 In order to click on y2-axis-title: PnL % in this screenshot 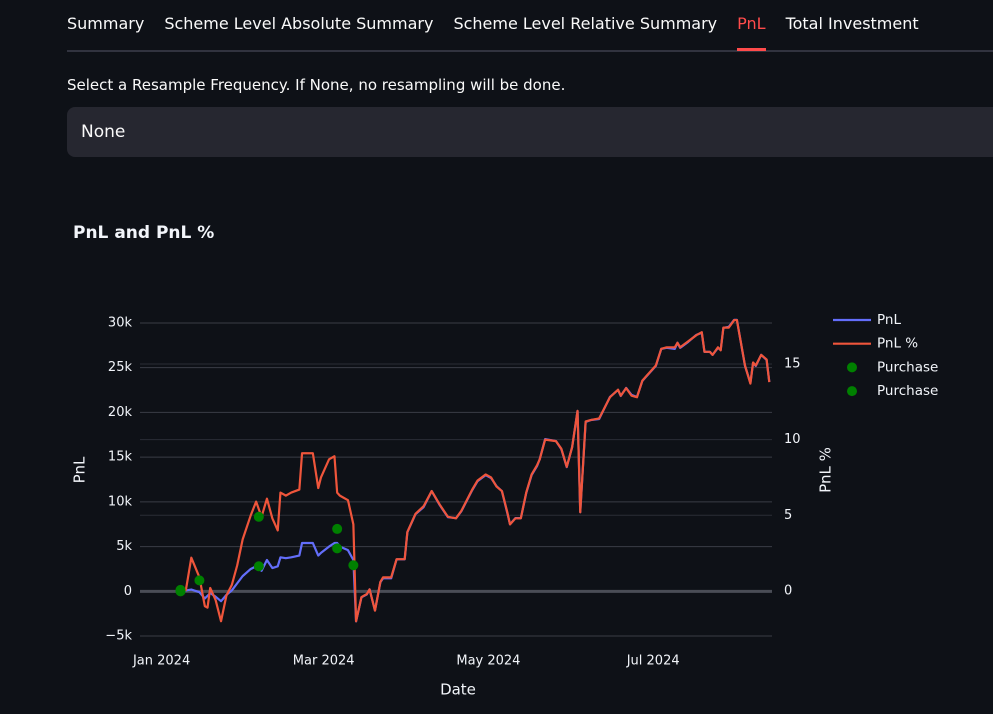, I will do `click(826, 470)`.